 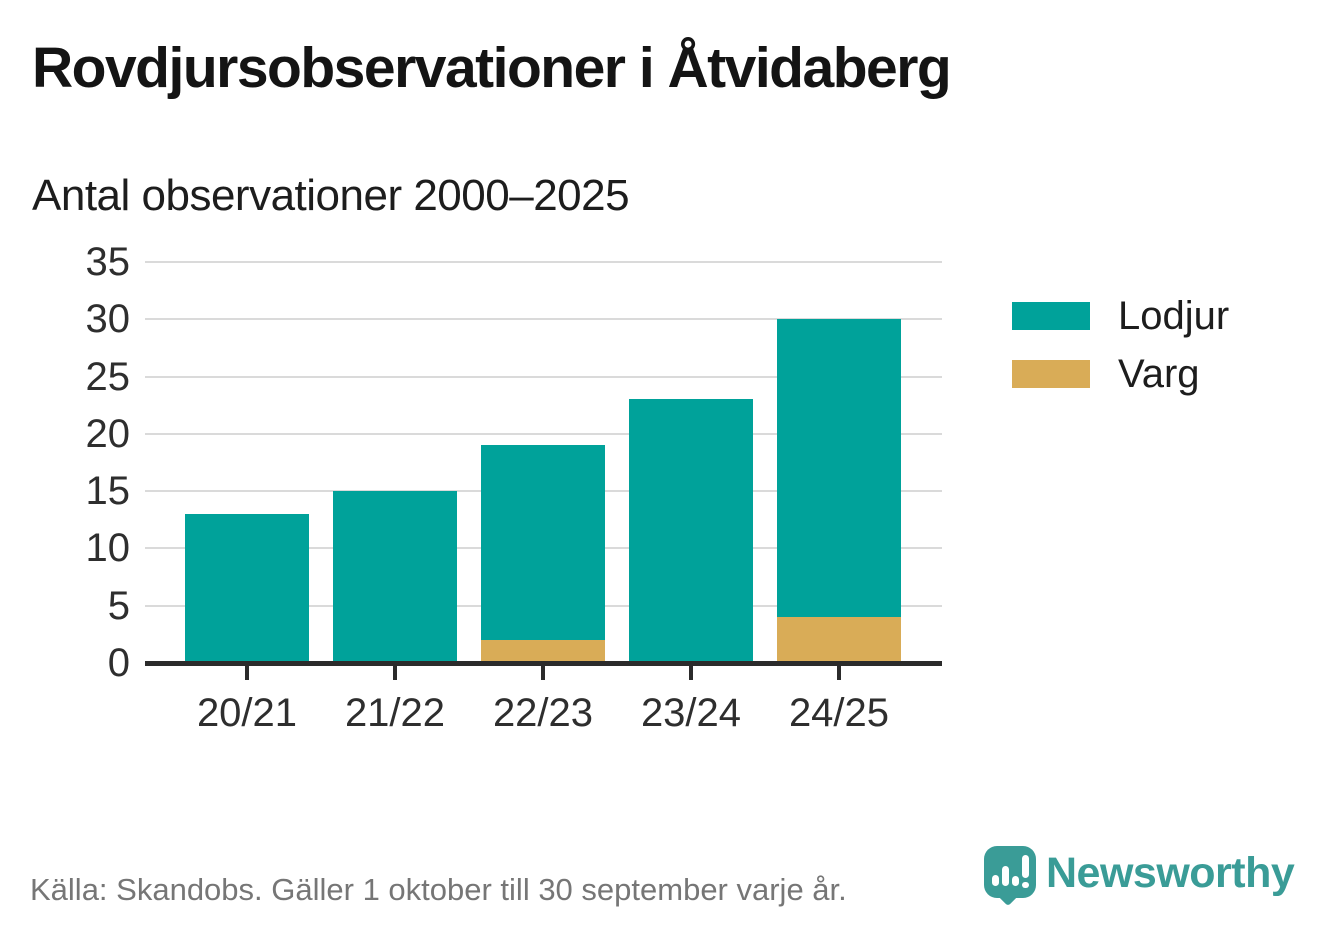 What do you see at coordinates (395, 713) in the screenshot?
I see `x-axis-tick-label: 21/22` at bounding box center [395, 713].